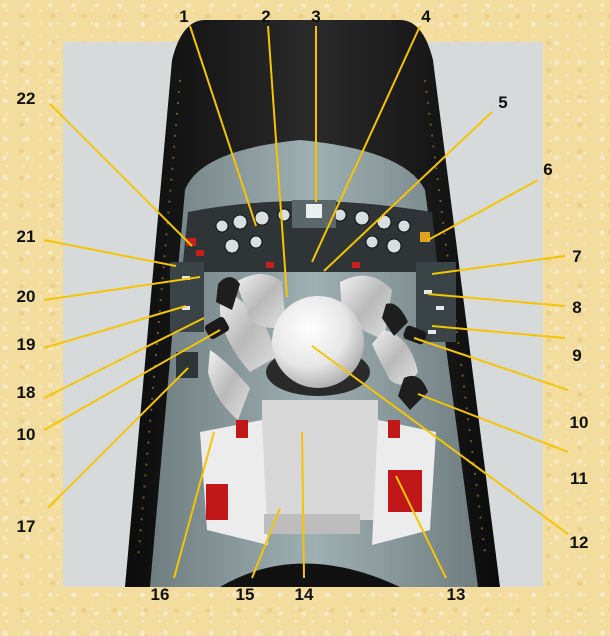  Describe the element at coordinates (320, 460) in the screenshot. I see `seat-base` at that location.